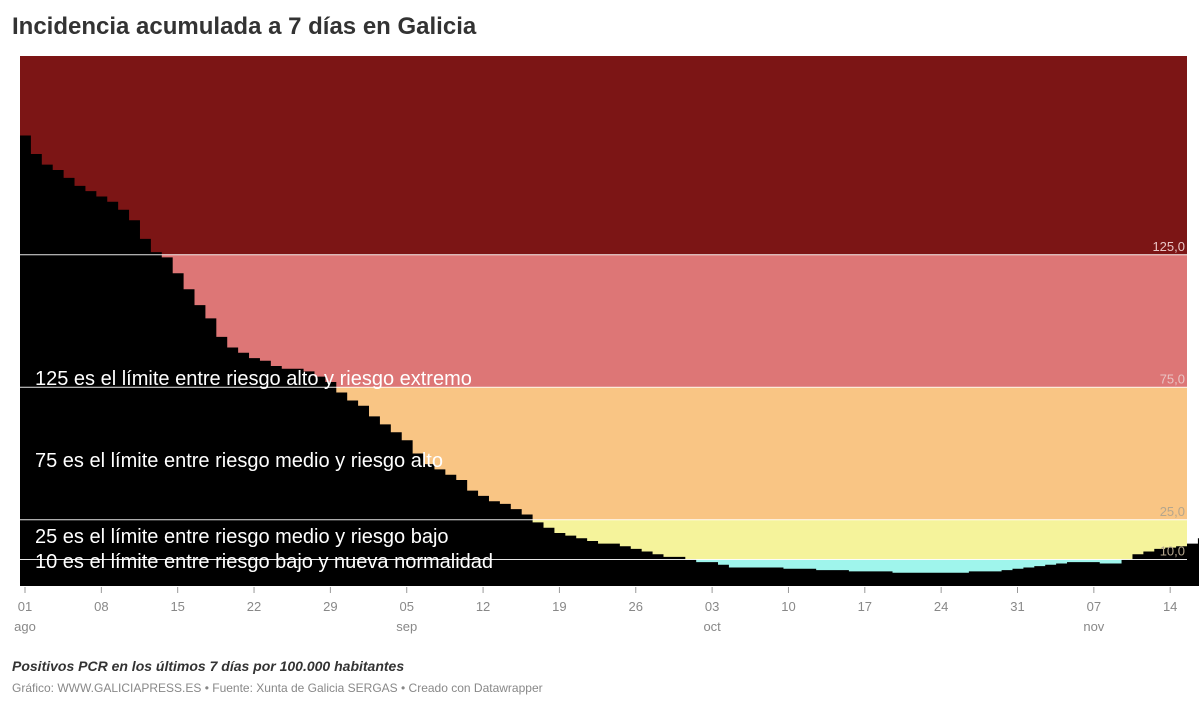  What do you see at coordinates (406, 606) in the screenshot?
I see `x-tick-label-2021-09-05: 05` at bounding box center [406, 606].